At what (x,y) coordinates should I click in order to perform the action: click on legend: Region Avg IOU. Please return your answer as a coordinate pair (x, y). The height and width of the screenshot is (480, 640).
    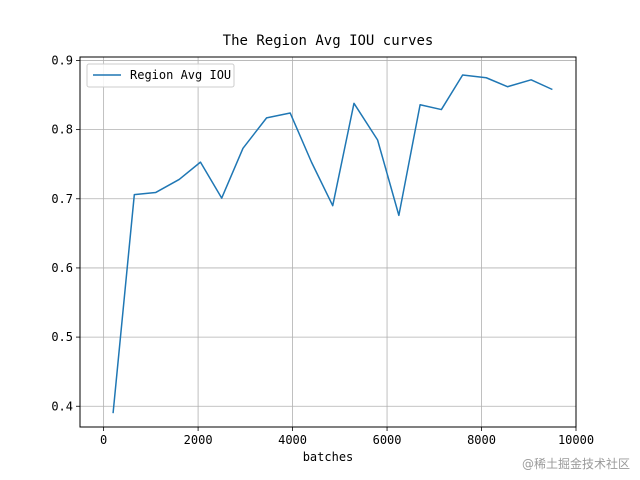
    Looking at the image, I should click on (160, 75).